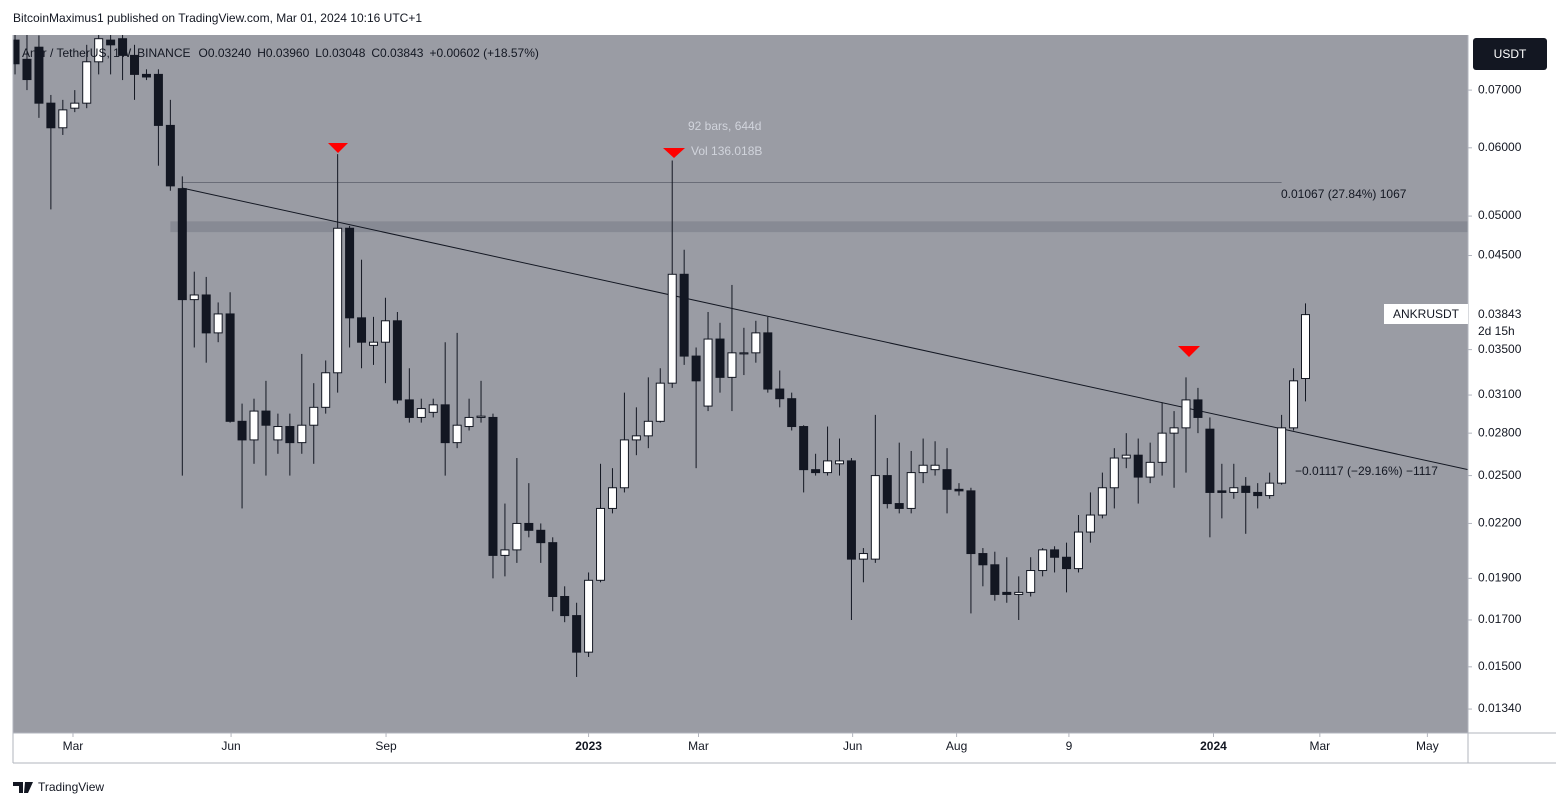 The width and height of the screenshot is (1556, 809). Describe the element at coordinates (1500, 619) in the screenshot. I see `y-tick-label: 0.01700` at that location.